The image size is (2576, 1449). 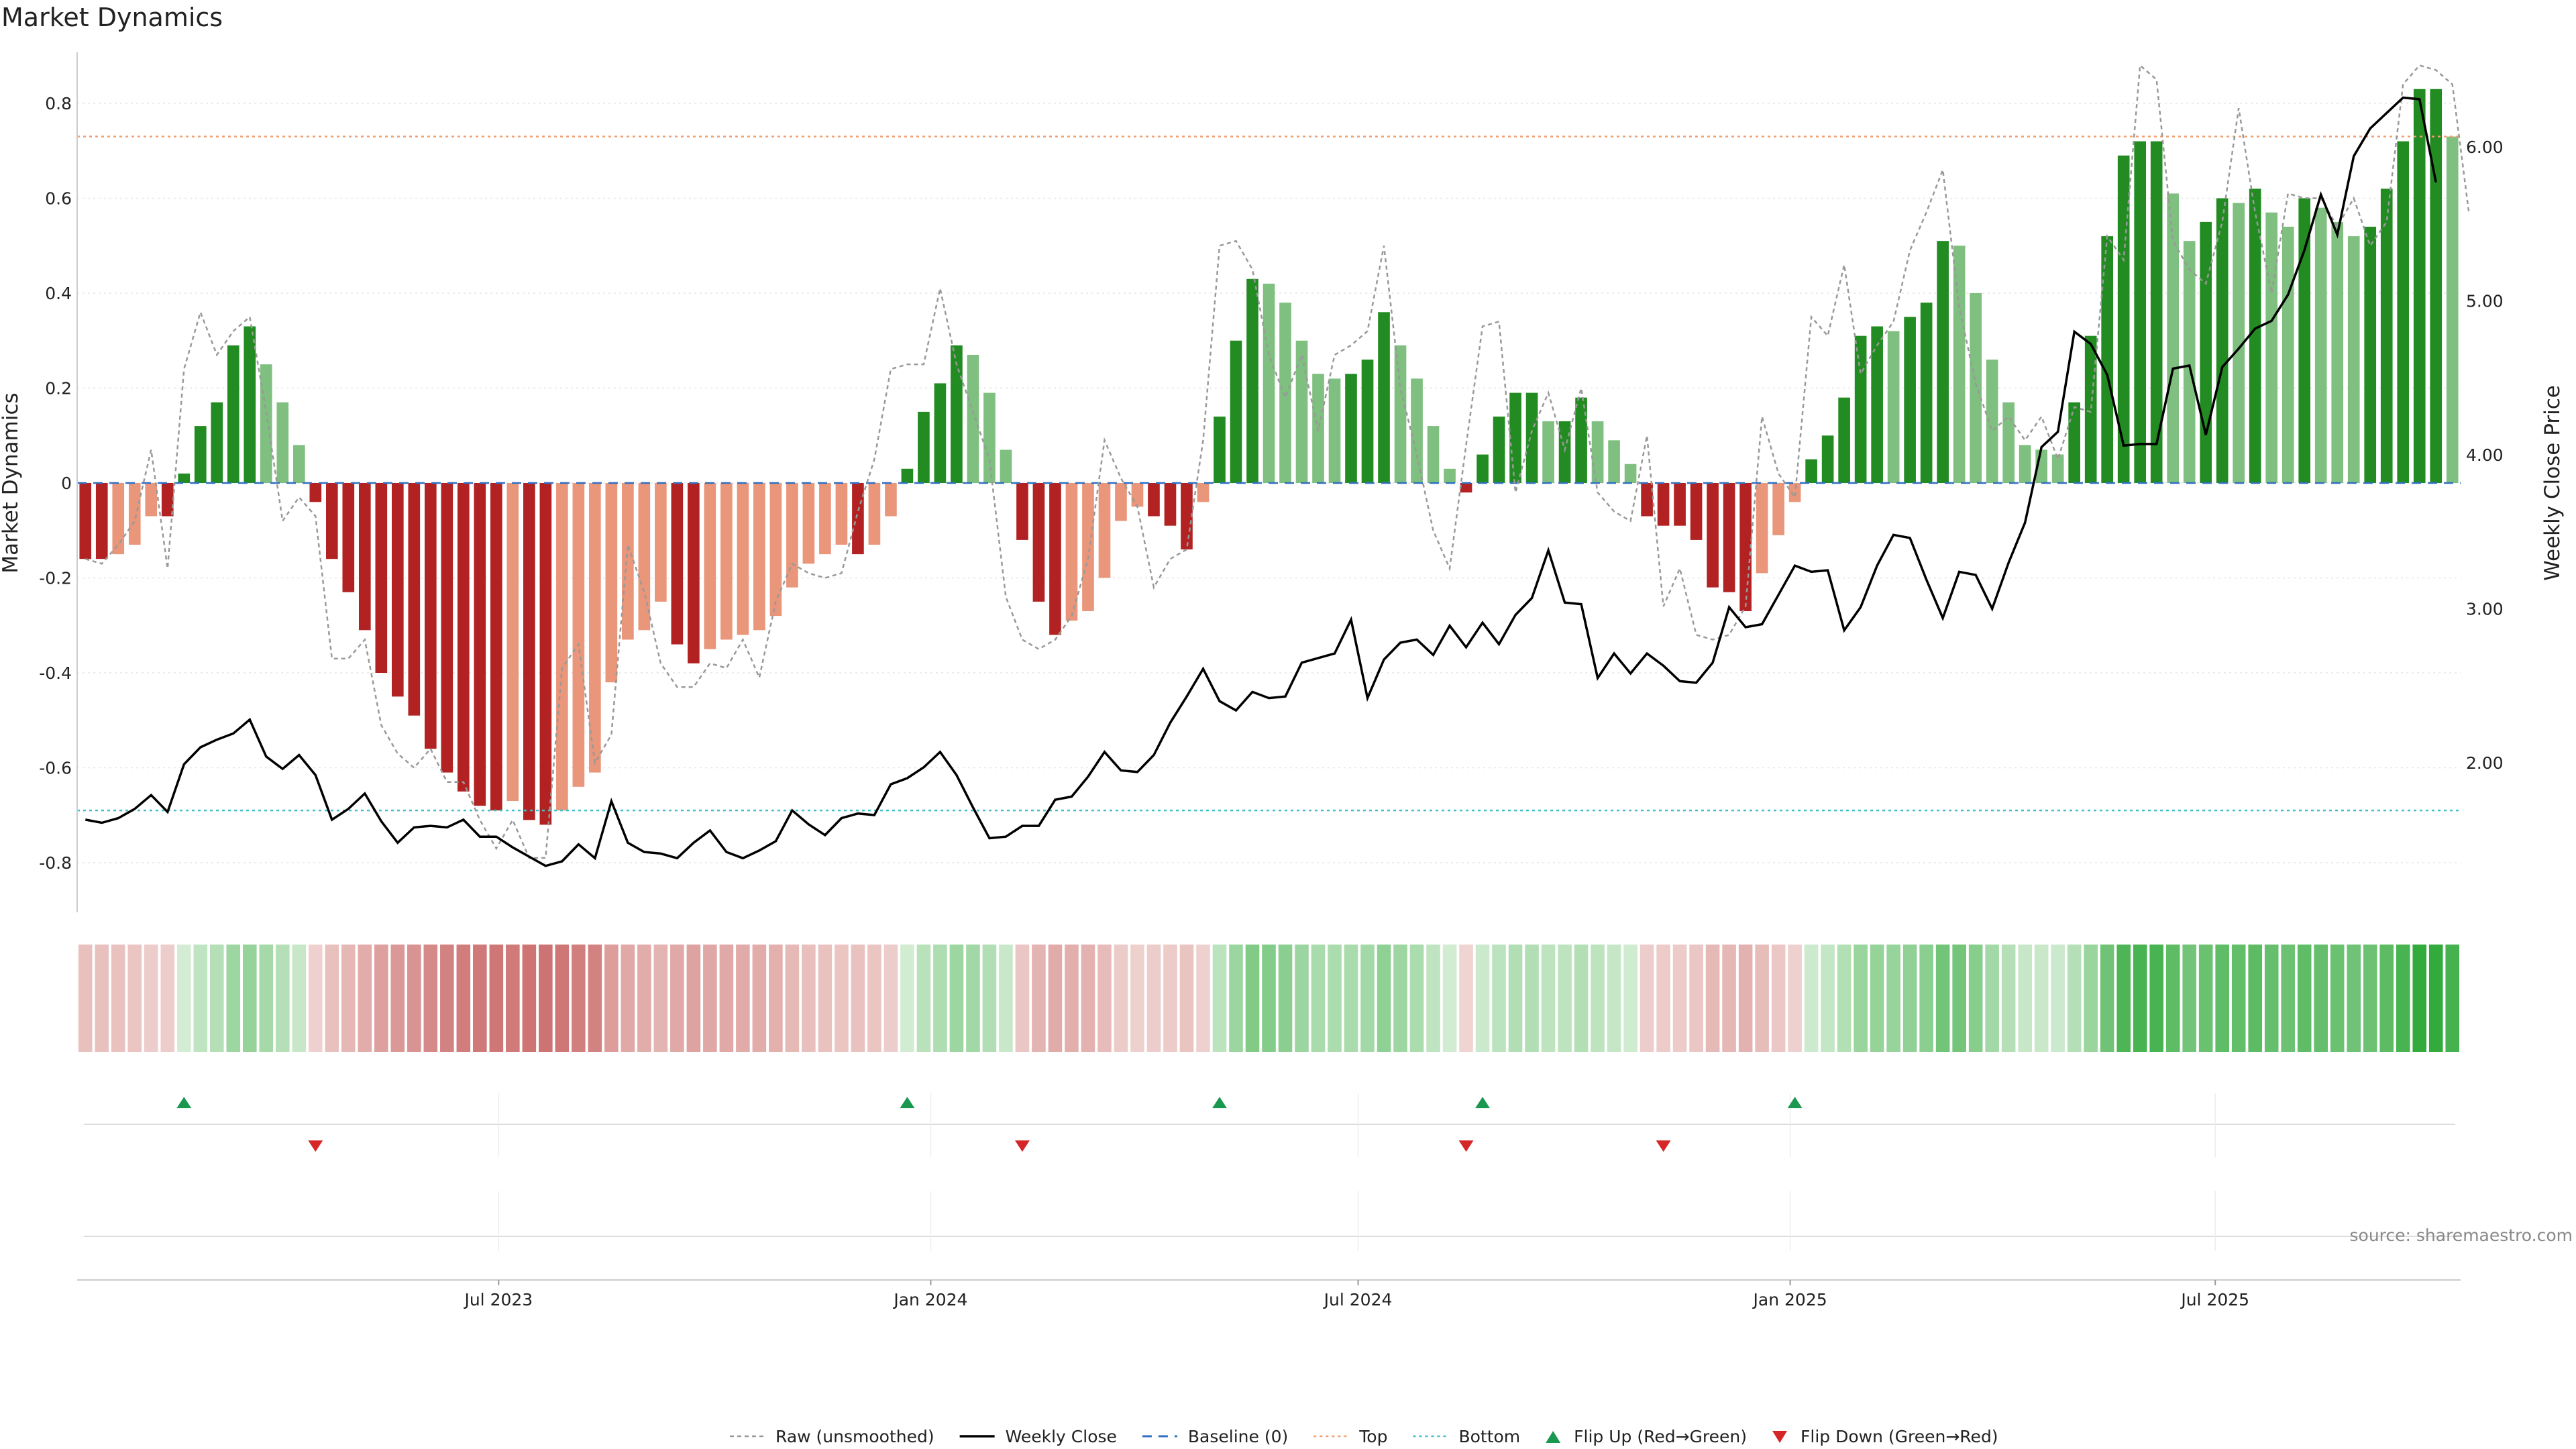 I want to click on y-tick-label: -0.4, so click(x=55, y=673).